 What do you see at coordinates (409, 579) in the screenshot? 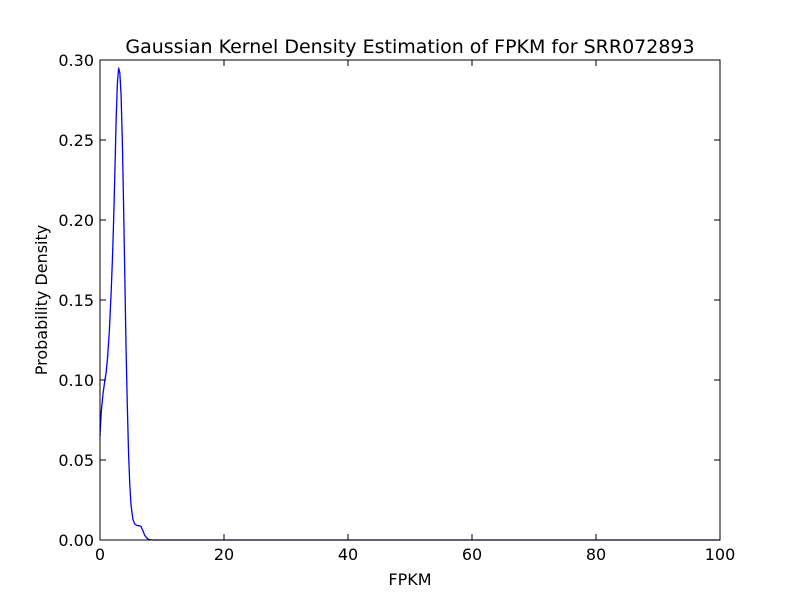
I see `x-axis-label: FPKM` at bounding box center [409, 579].